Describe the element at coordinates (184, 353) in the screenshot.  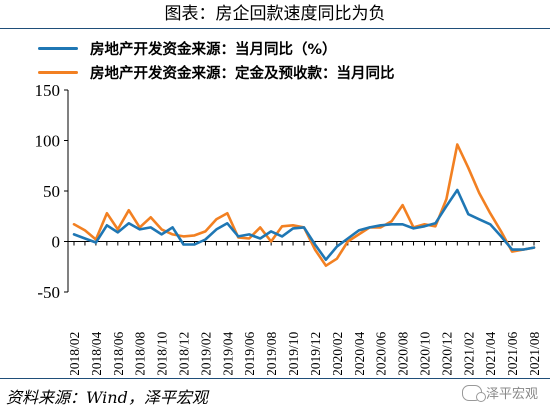
I see `x-tick-label: 2018/12` at that location.